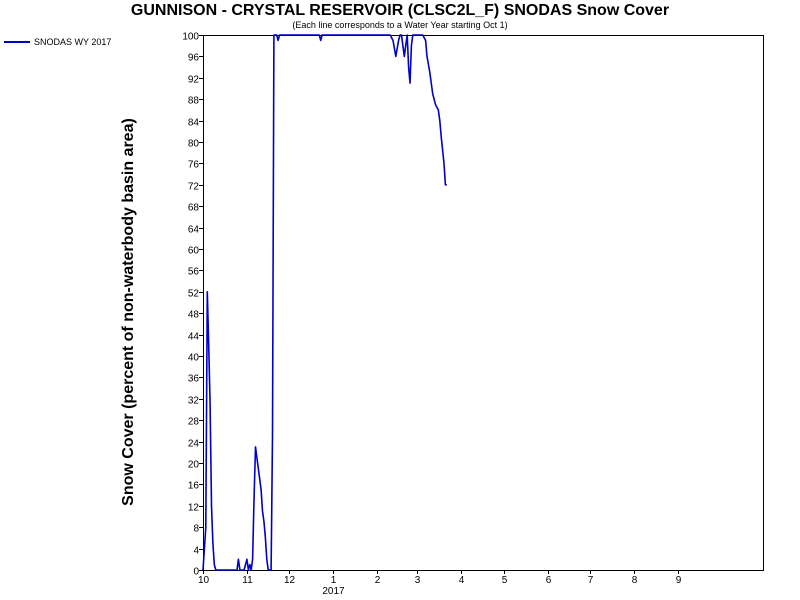  I want to click on y-tick-label: 92, so click(194, 80).